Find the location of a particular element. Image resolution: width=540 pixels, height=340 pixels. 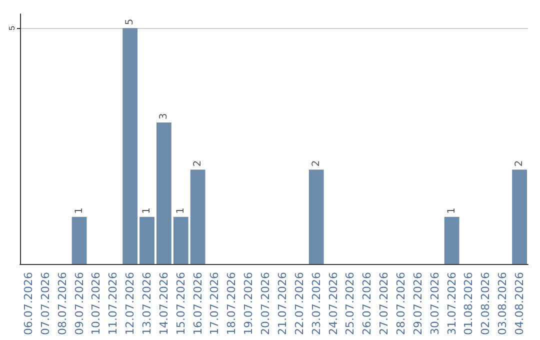

x-tick-label: 15.07.2026 is located at coordinates (181, 304).